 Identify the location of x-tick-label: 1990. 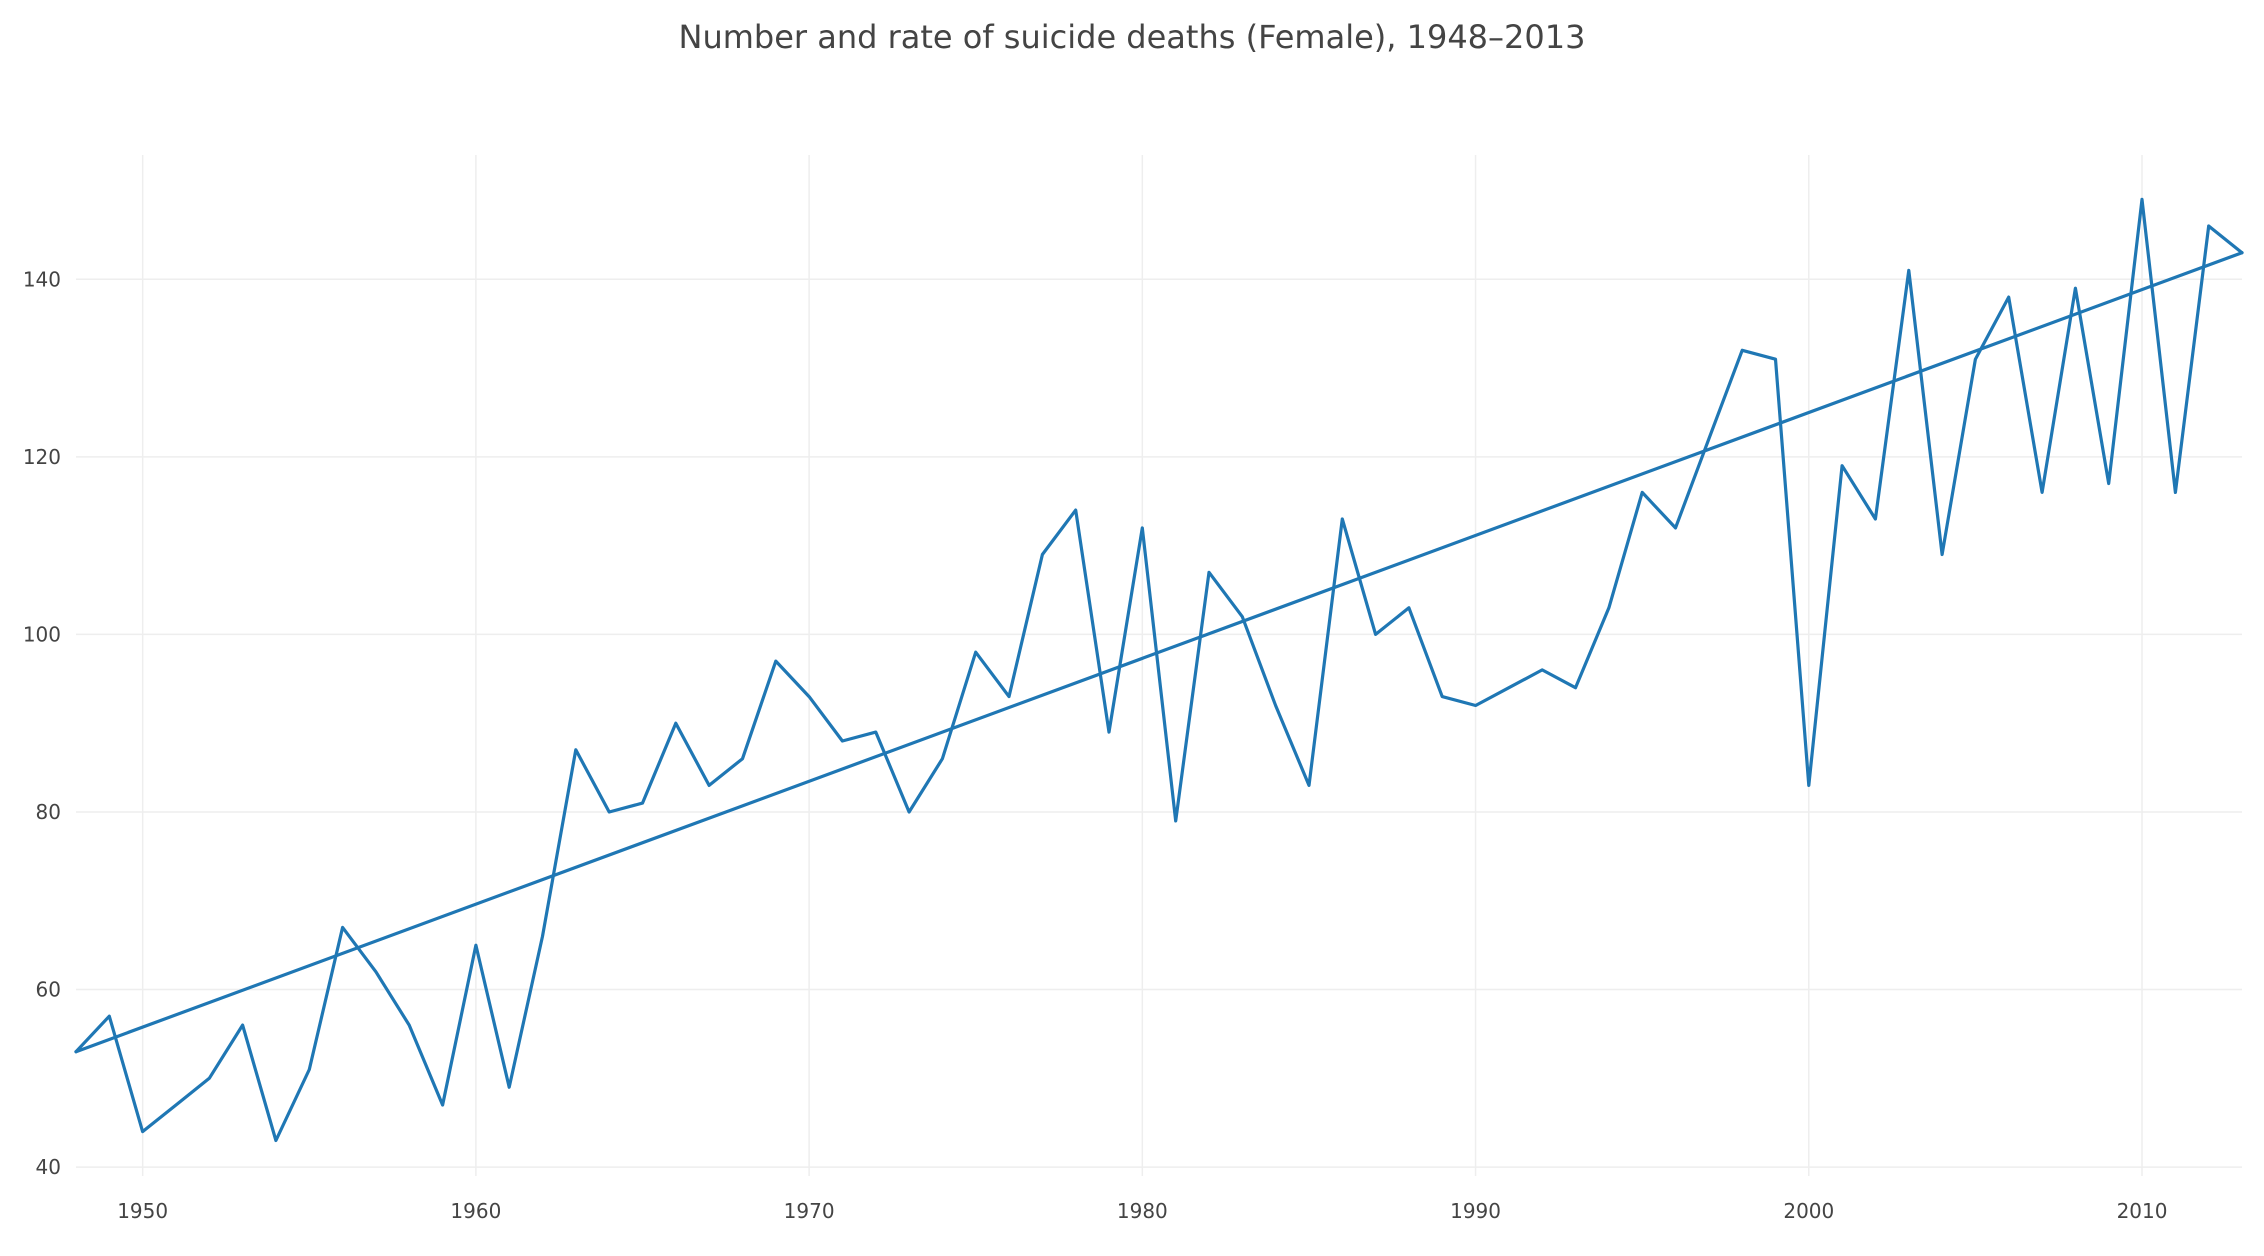
(1475, 1211).